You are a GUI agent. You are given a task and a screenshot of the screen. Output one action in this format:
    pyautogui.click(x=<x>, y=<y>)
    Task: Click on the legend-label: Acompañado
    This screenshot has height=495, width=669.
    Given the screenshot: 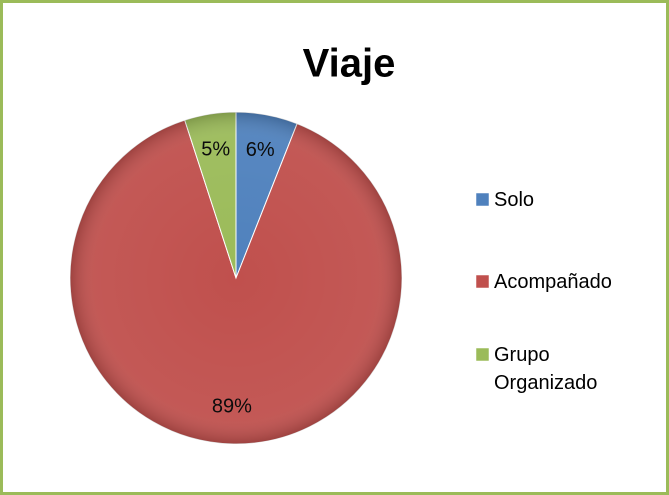 What is the action you would take?
    pyautogui.click(x=553, y=282)
    